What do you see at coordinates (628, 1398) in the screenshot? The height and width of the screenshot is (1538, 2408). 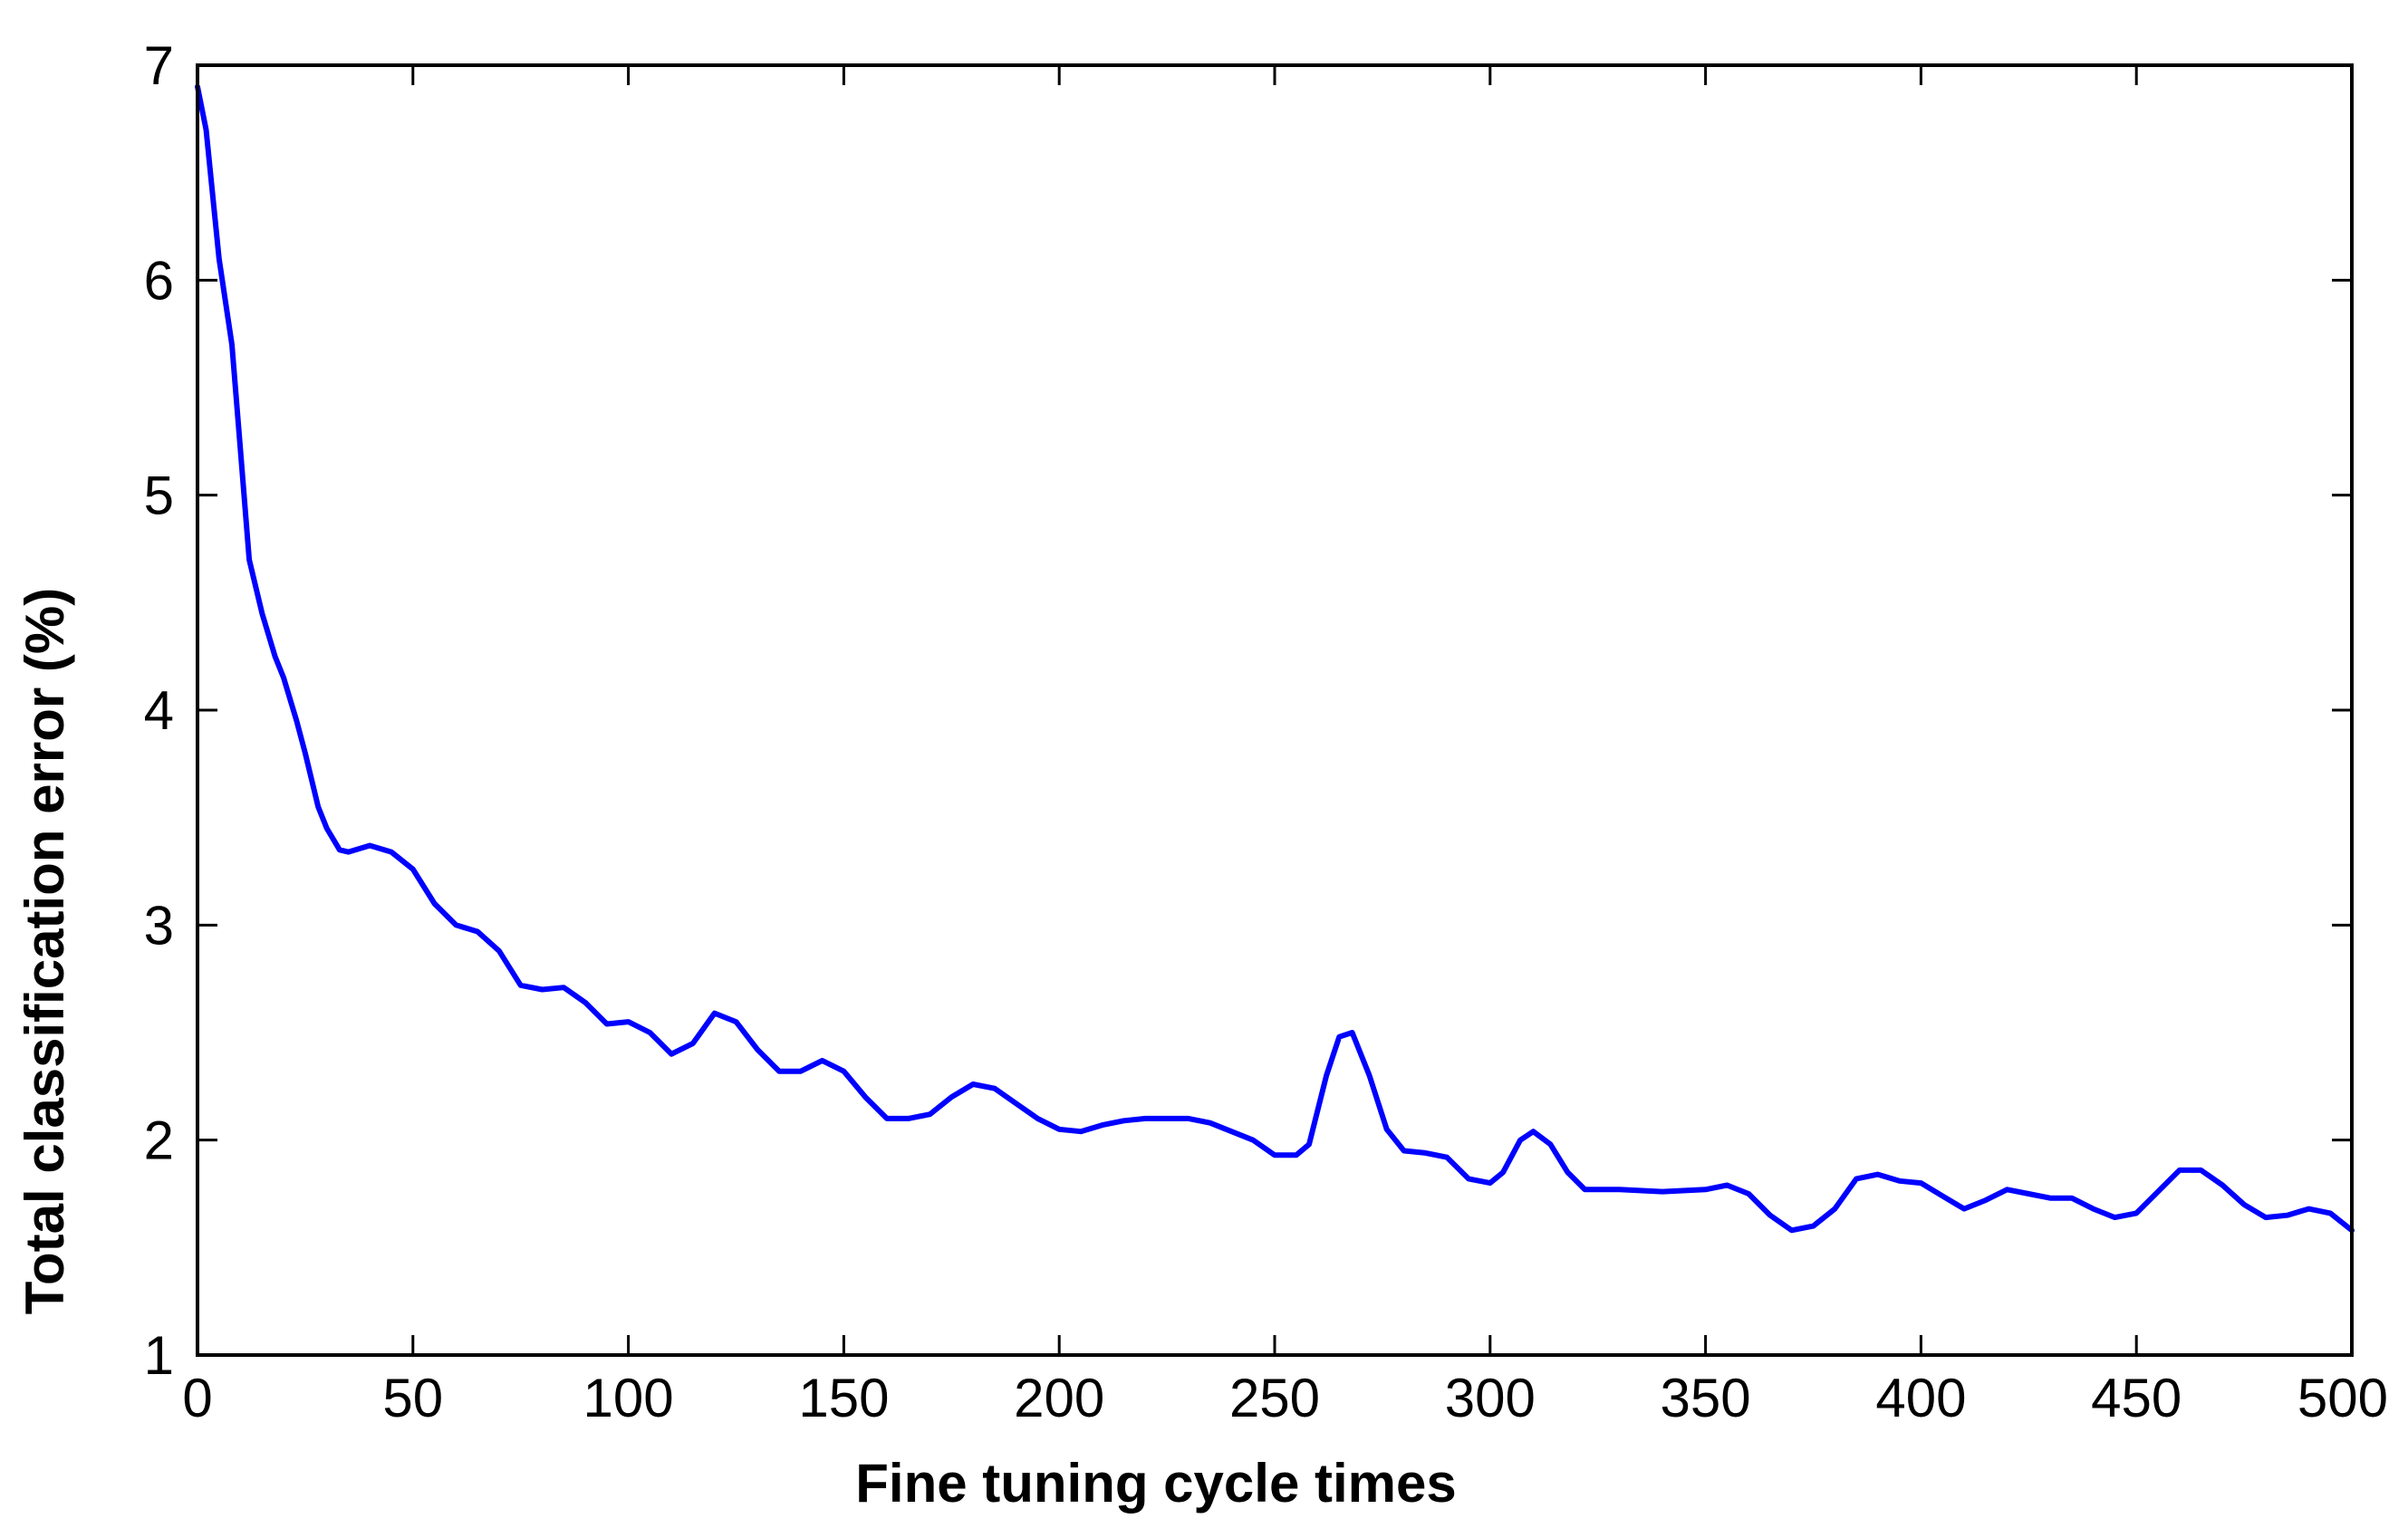 I see `x-tick-label: 100` at bounding box center [628, 1398].